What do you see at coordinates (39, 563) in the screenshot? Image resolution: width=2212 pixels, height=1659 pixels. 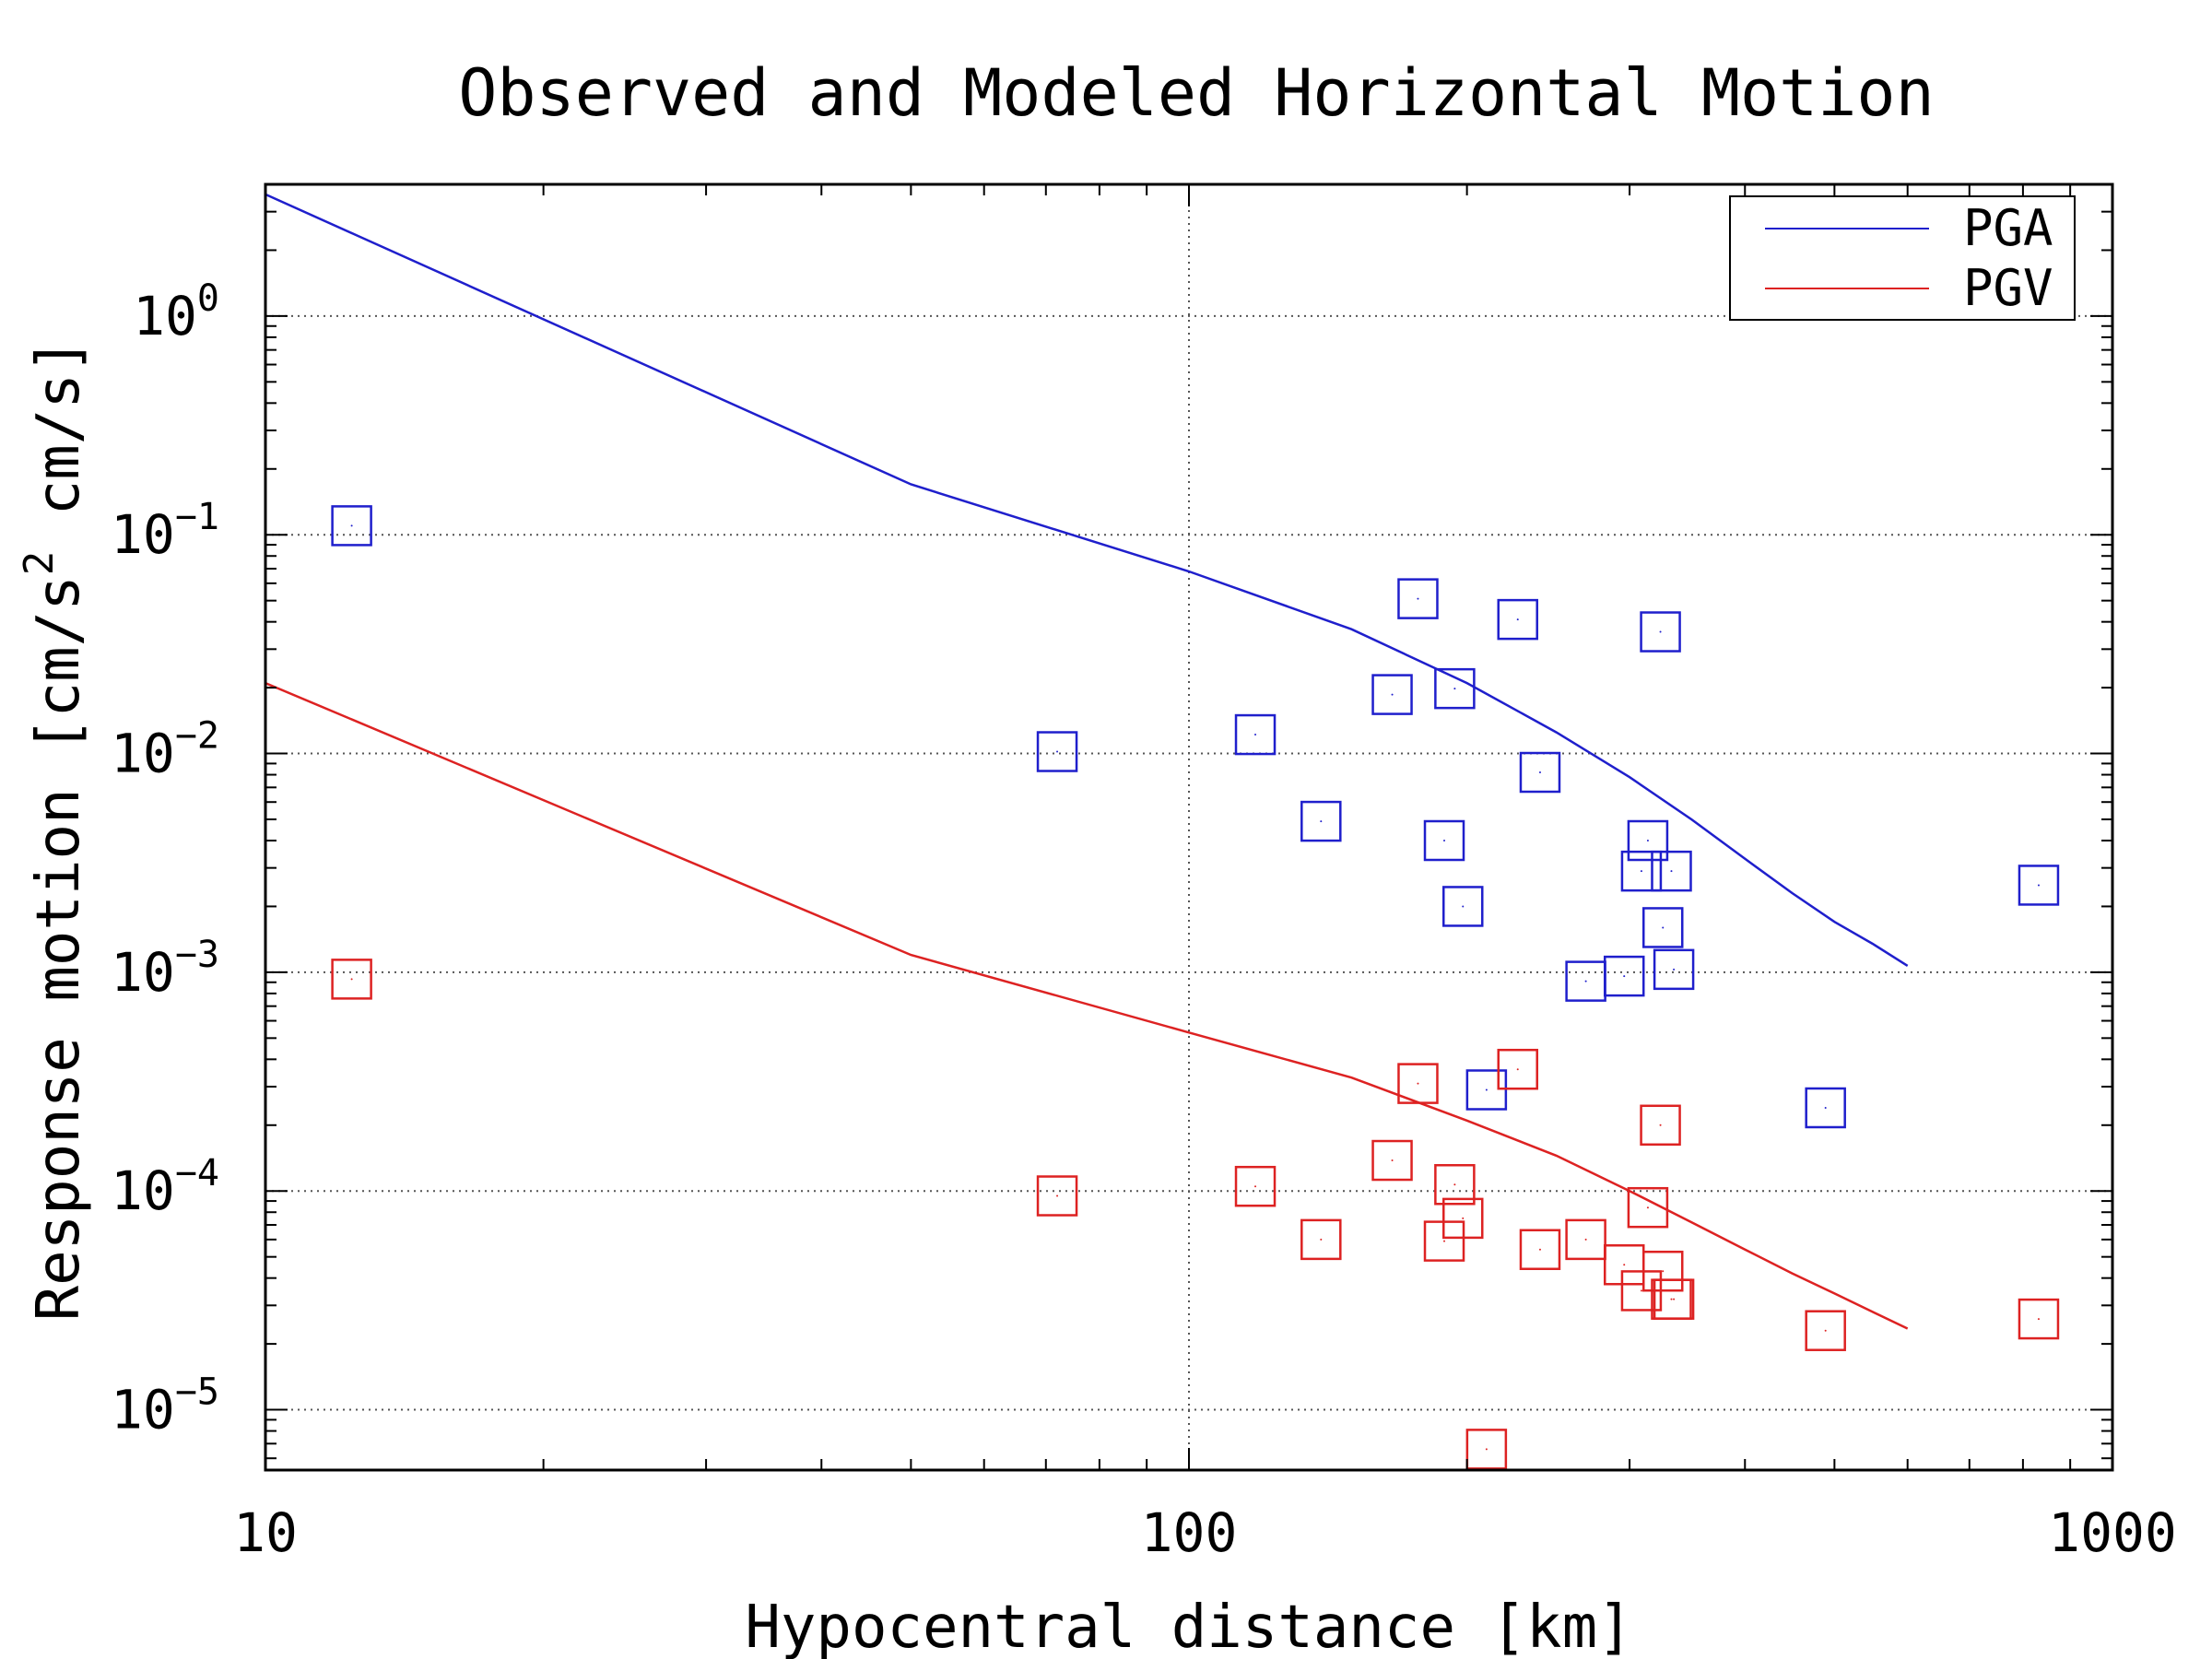 I see `y-axis-label-superscript: 2` at bounding box center [39, 563].